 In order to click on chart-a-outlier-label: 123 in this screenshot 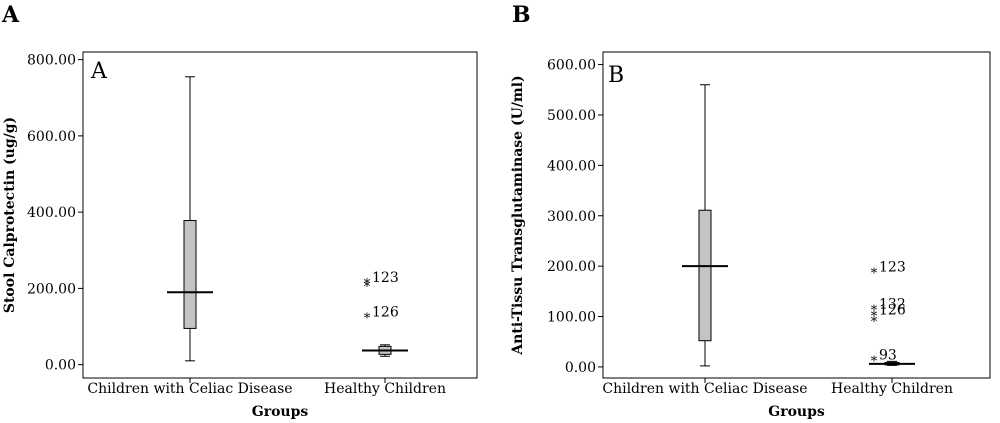, I will do `click(385, 278)`.